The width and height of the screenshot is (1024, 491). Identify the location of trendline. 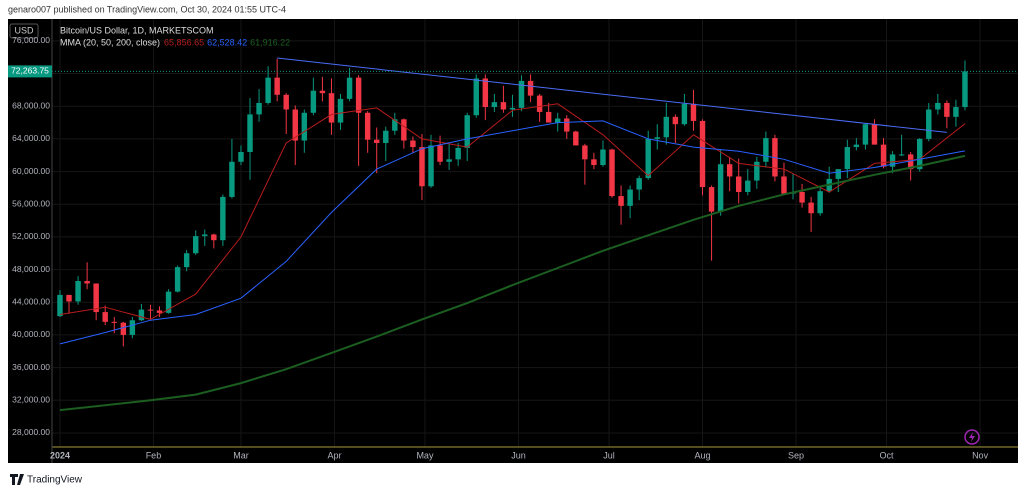
(612, 95).